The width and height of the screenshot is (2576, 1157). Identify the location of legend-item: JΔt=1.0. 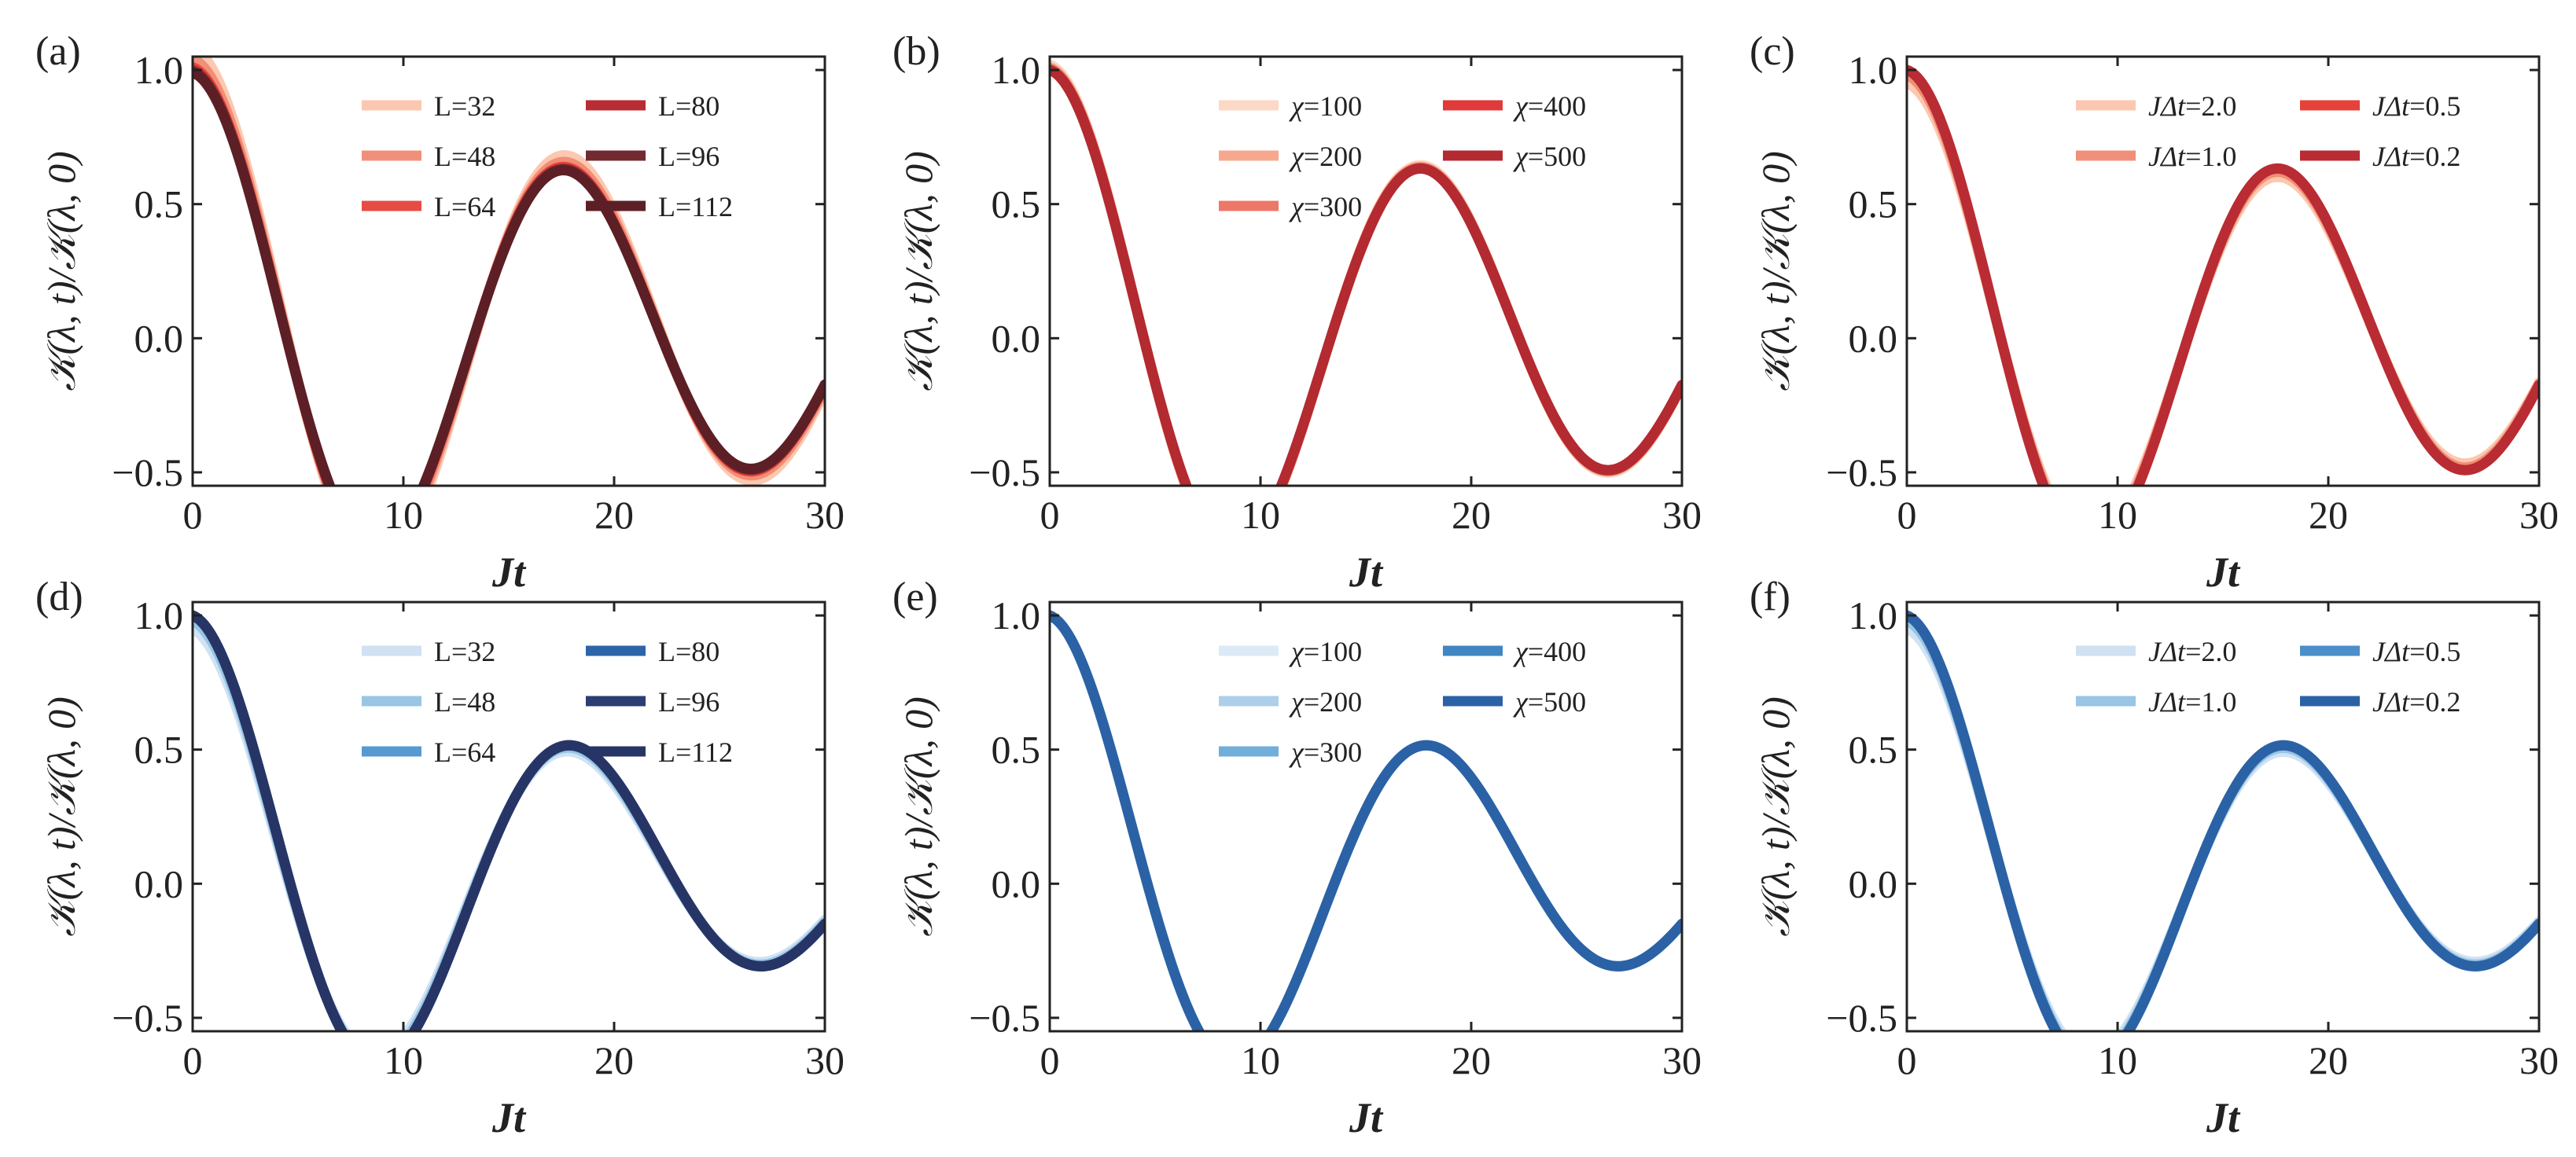
(2156, 702).